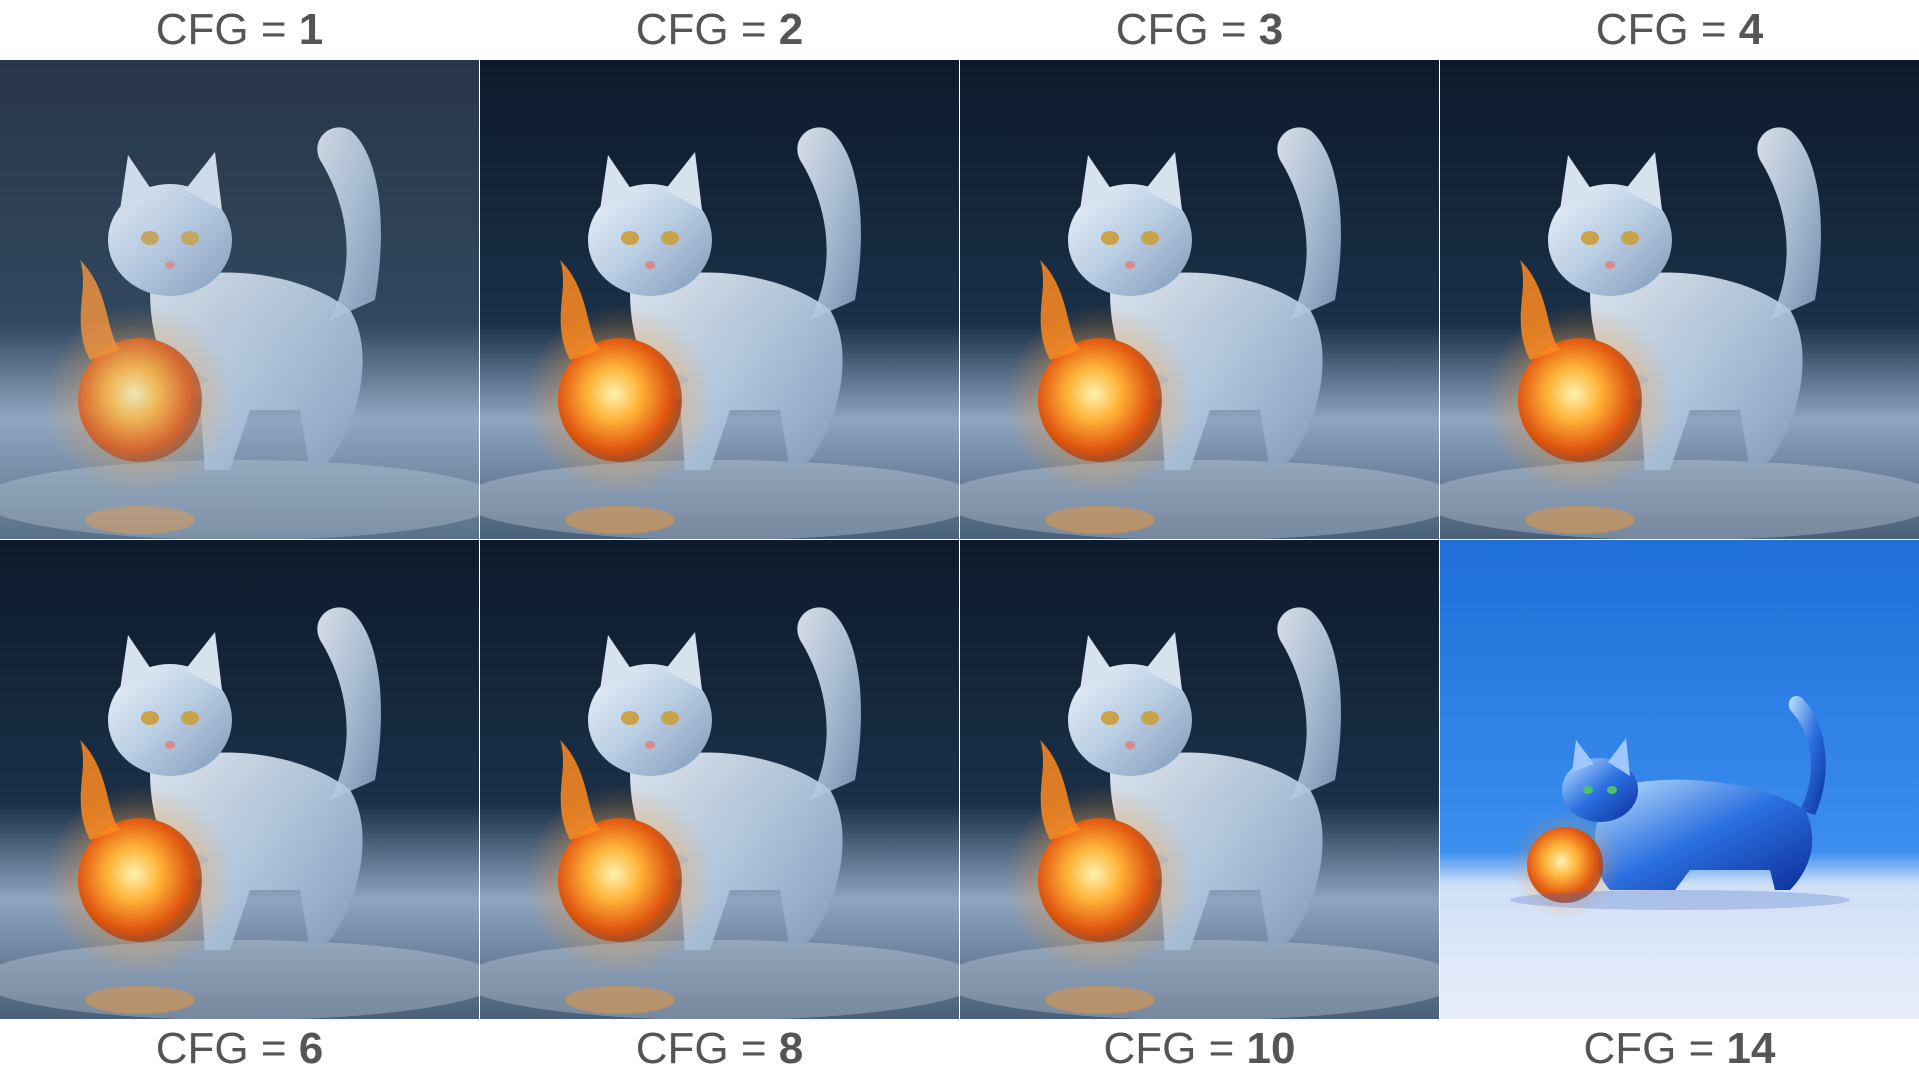 Image resolution: width=1919 pixels, height=1079 pixels. Describe the element at coordinates (1679, 29) in the screenshot. I see `label-panel-4: CFG = 4` at that location.